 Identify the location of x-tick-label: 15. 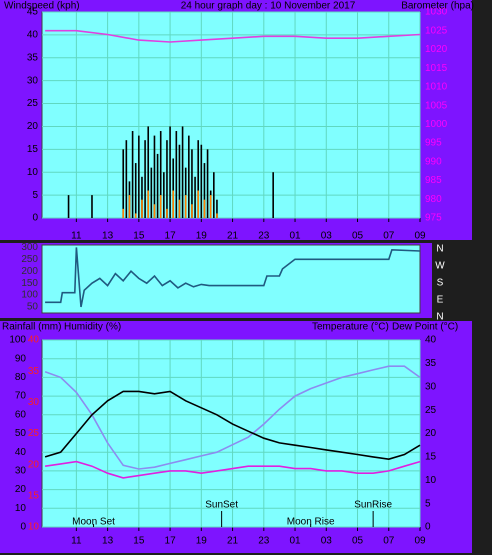
(139, 541).